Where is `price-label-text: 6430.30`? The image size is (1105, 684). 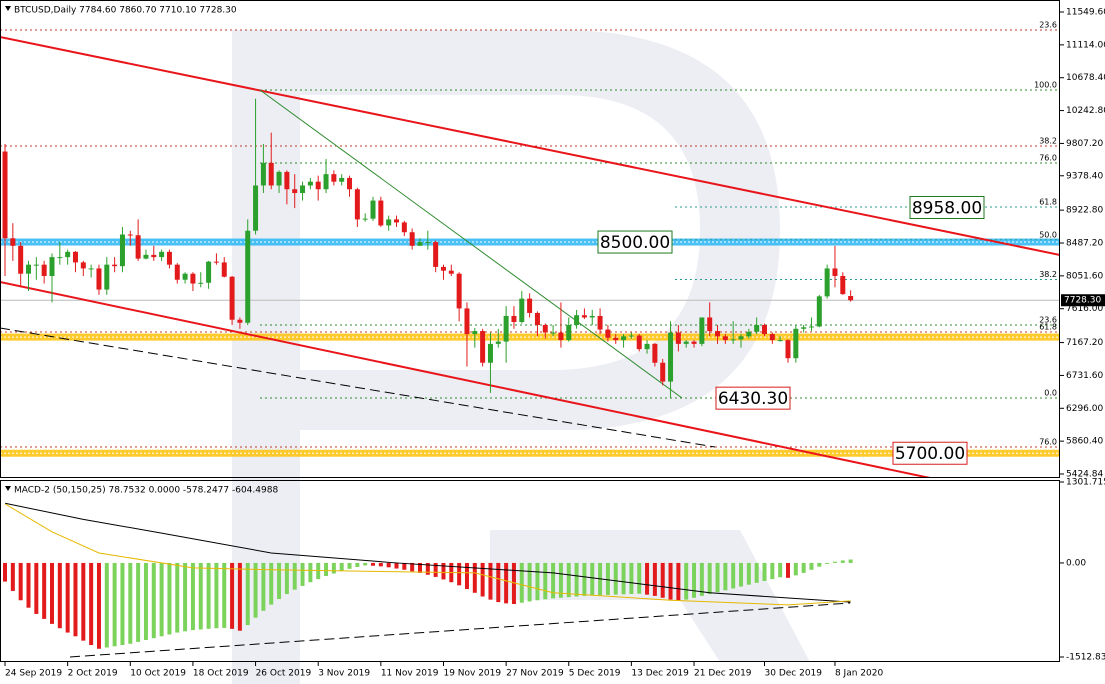
price-label-text: 6430.30 is located at coordinates (753, 399).